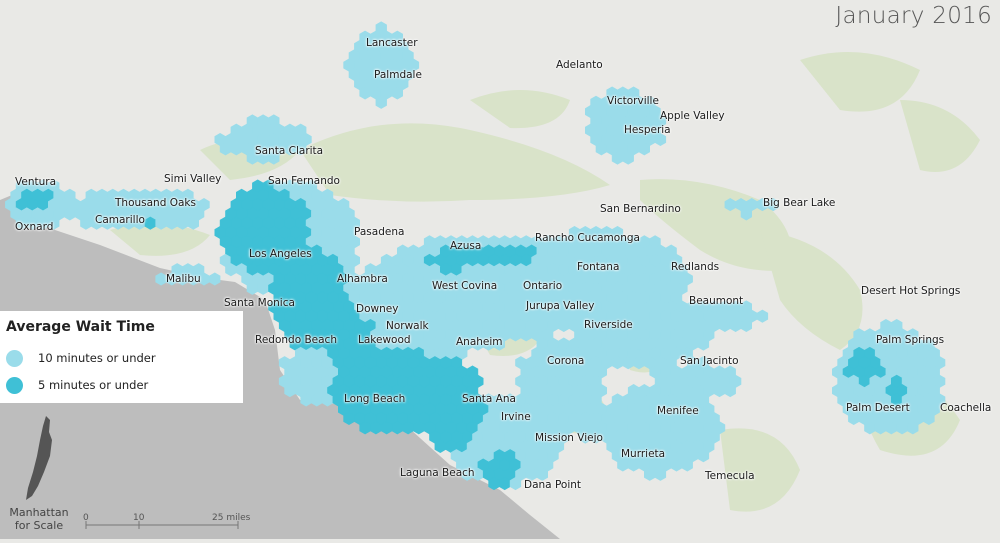  I want to click on city-label: Temecula, so click(730, 476).